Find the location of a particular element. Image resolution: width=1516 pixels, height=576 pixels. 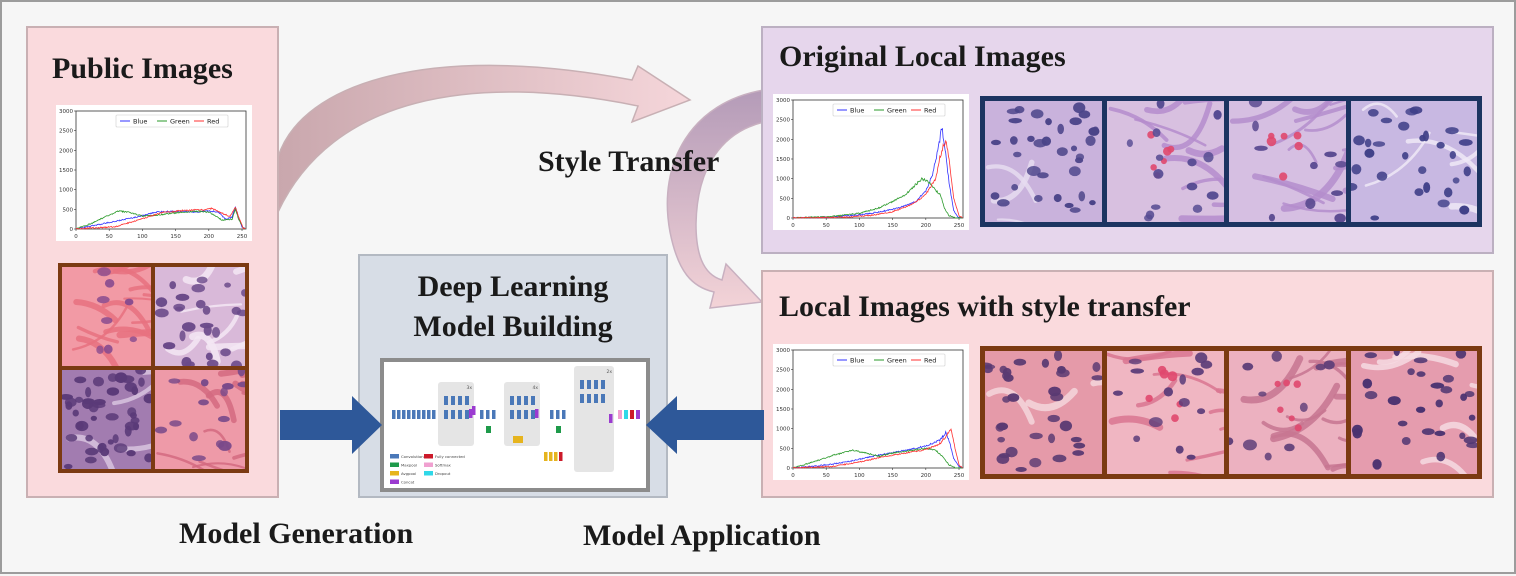

fc-layer is located at coordinates (632, 414).